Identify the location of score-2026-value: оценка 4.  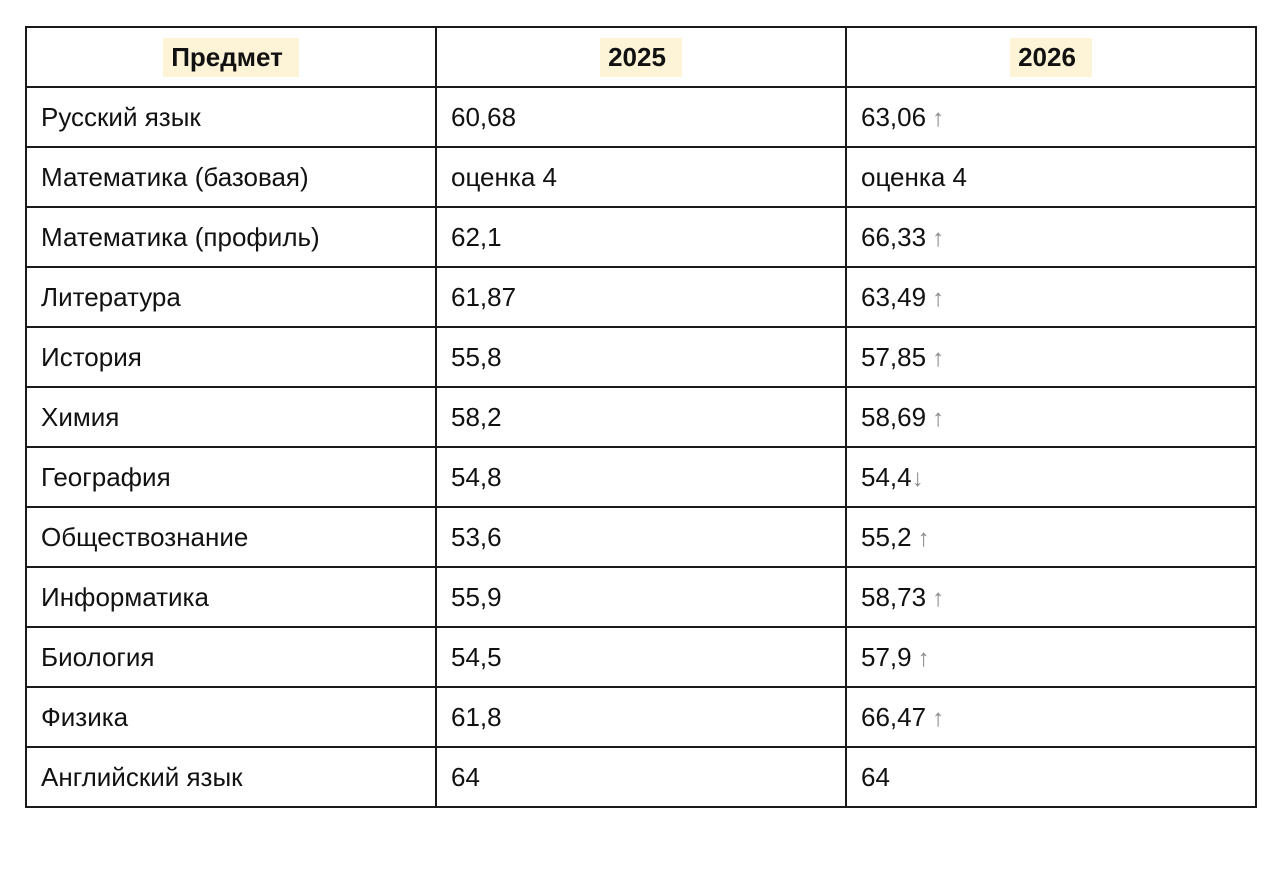
(914, 176).